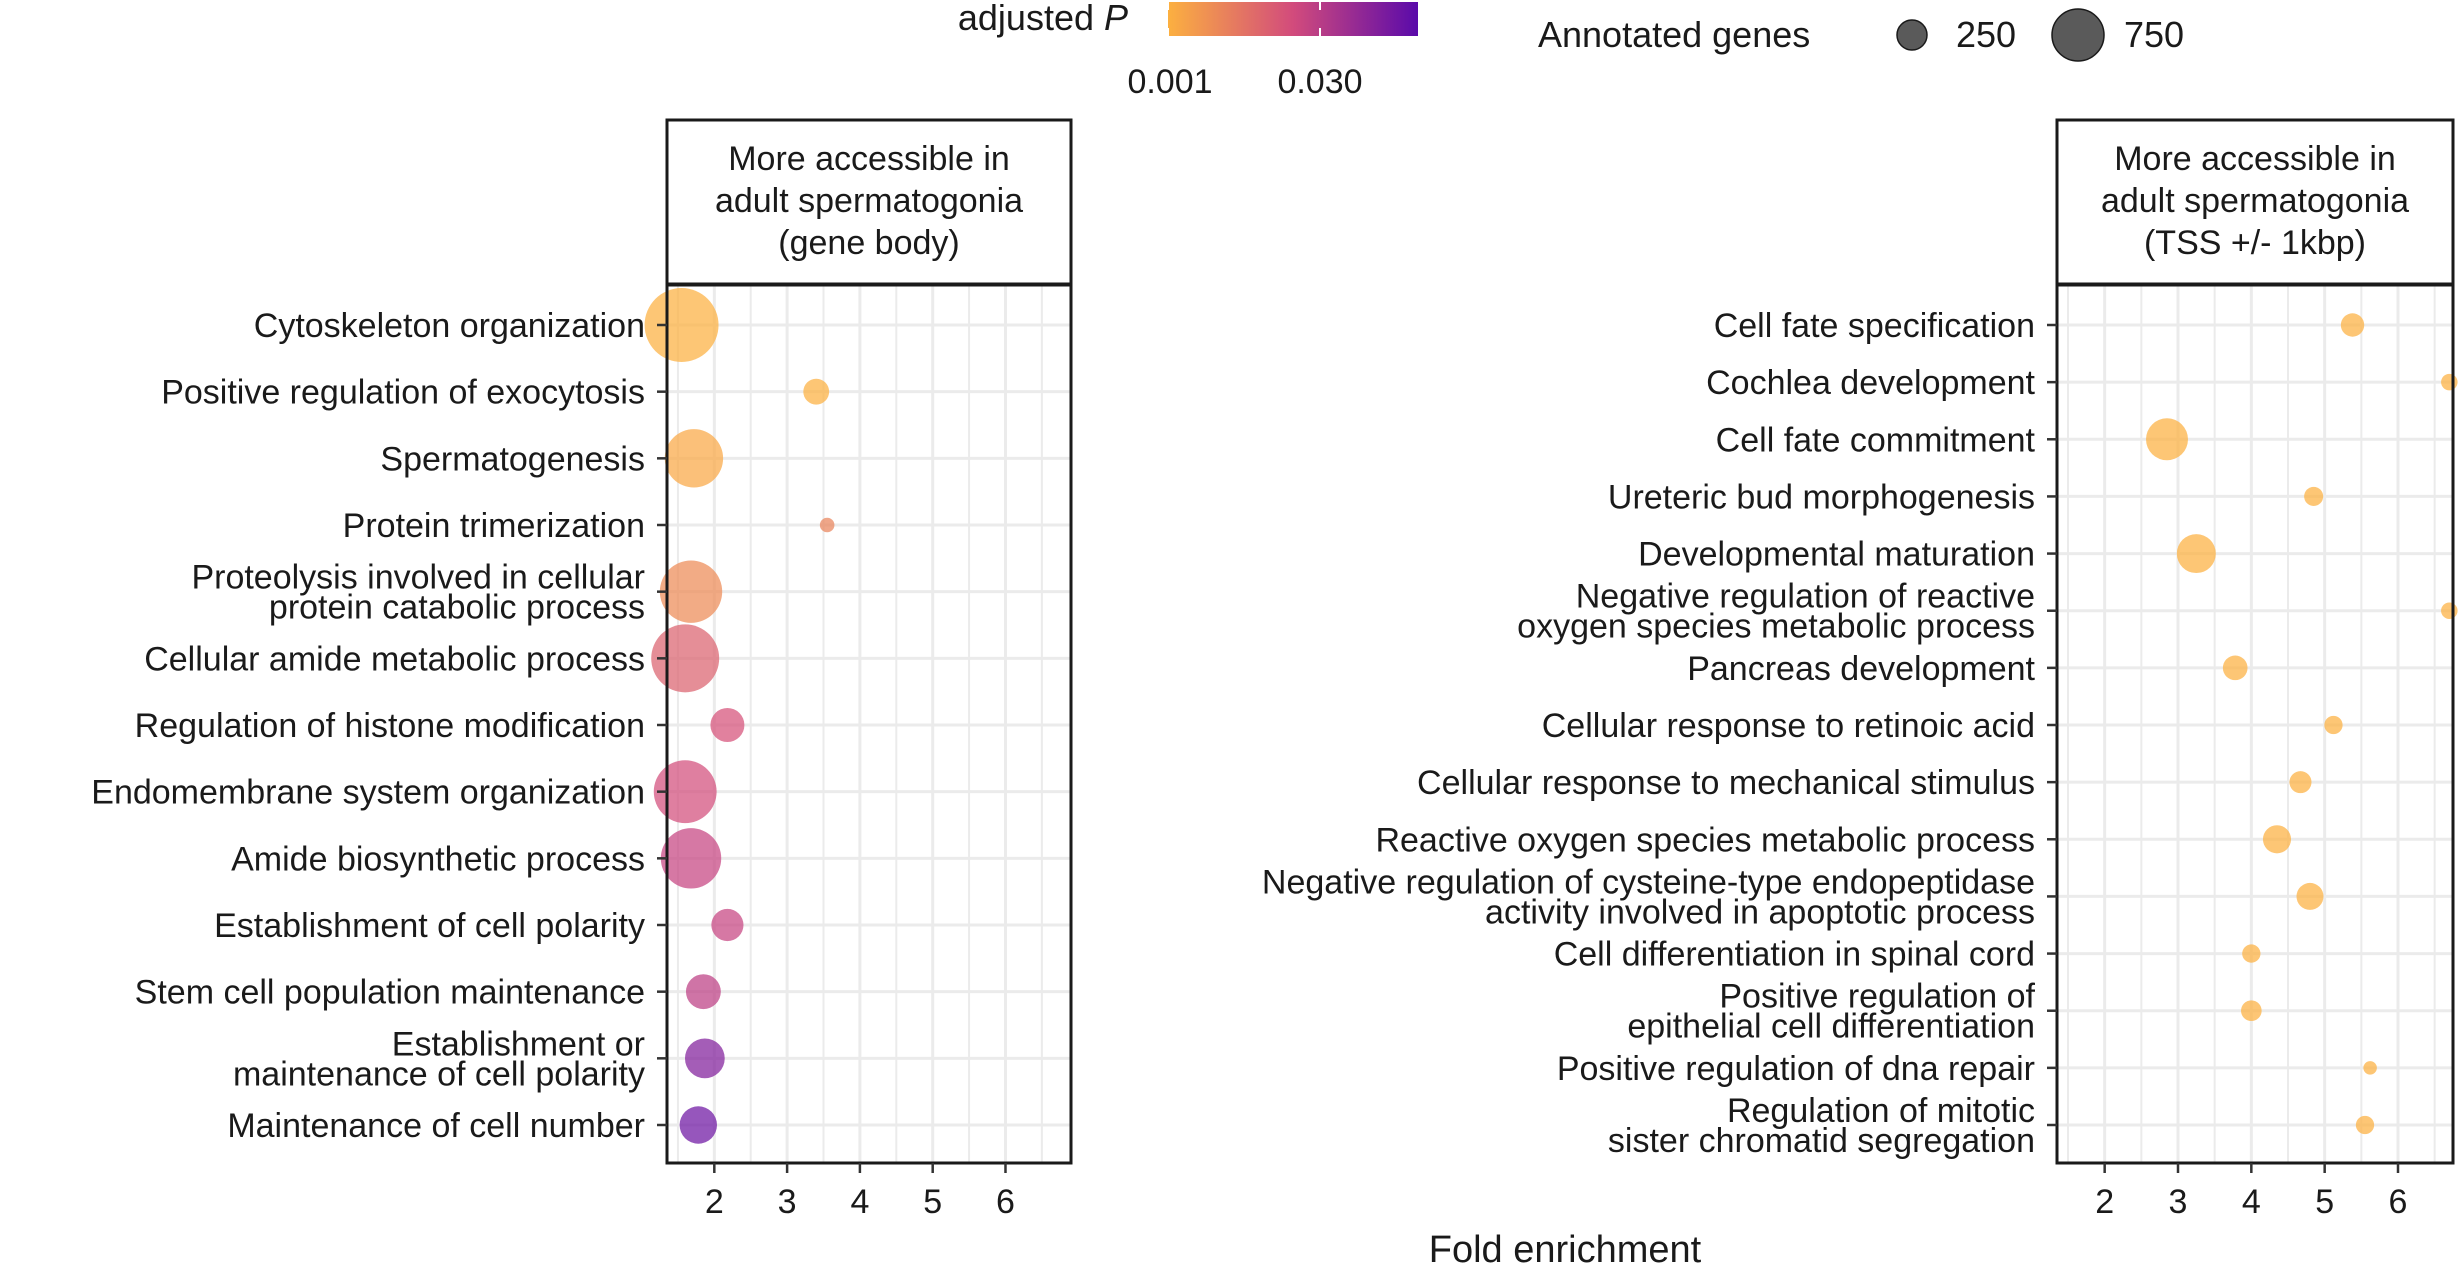 The width and height of the screenshot is (2463, 1272). What do you see at coordinates (2078, 35) in the screenshot?
I see `size-legend-dot-large` at bounding box center [2078, 35].